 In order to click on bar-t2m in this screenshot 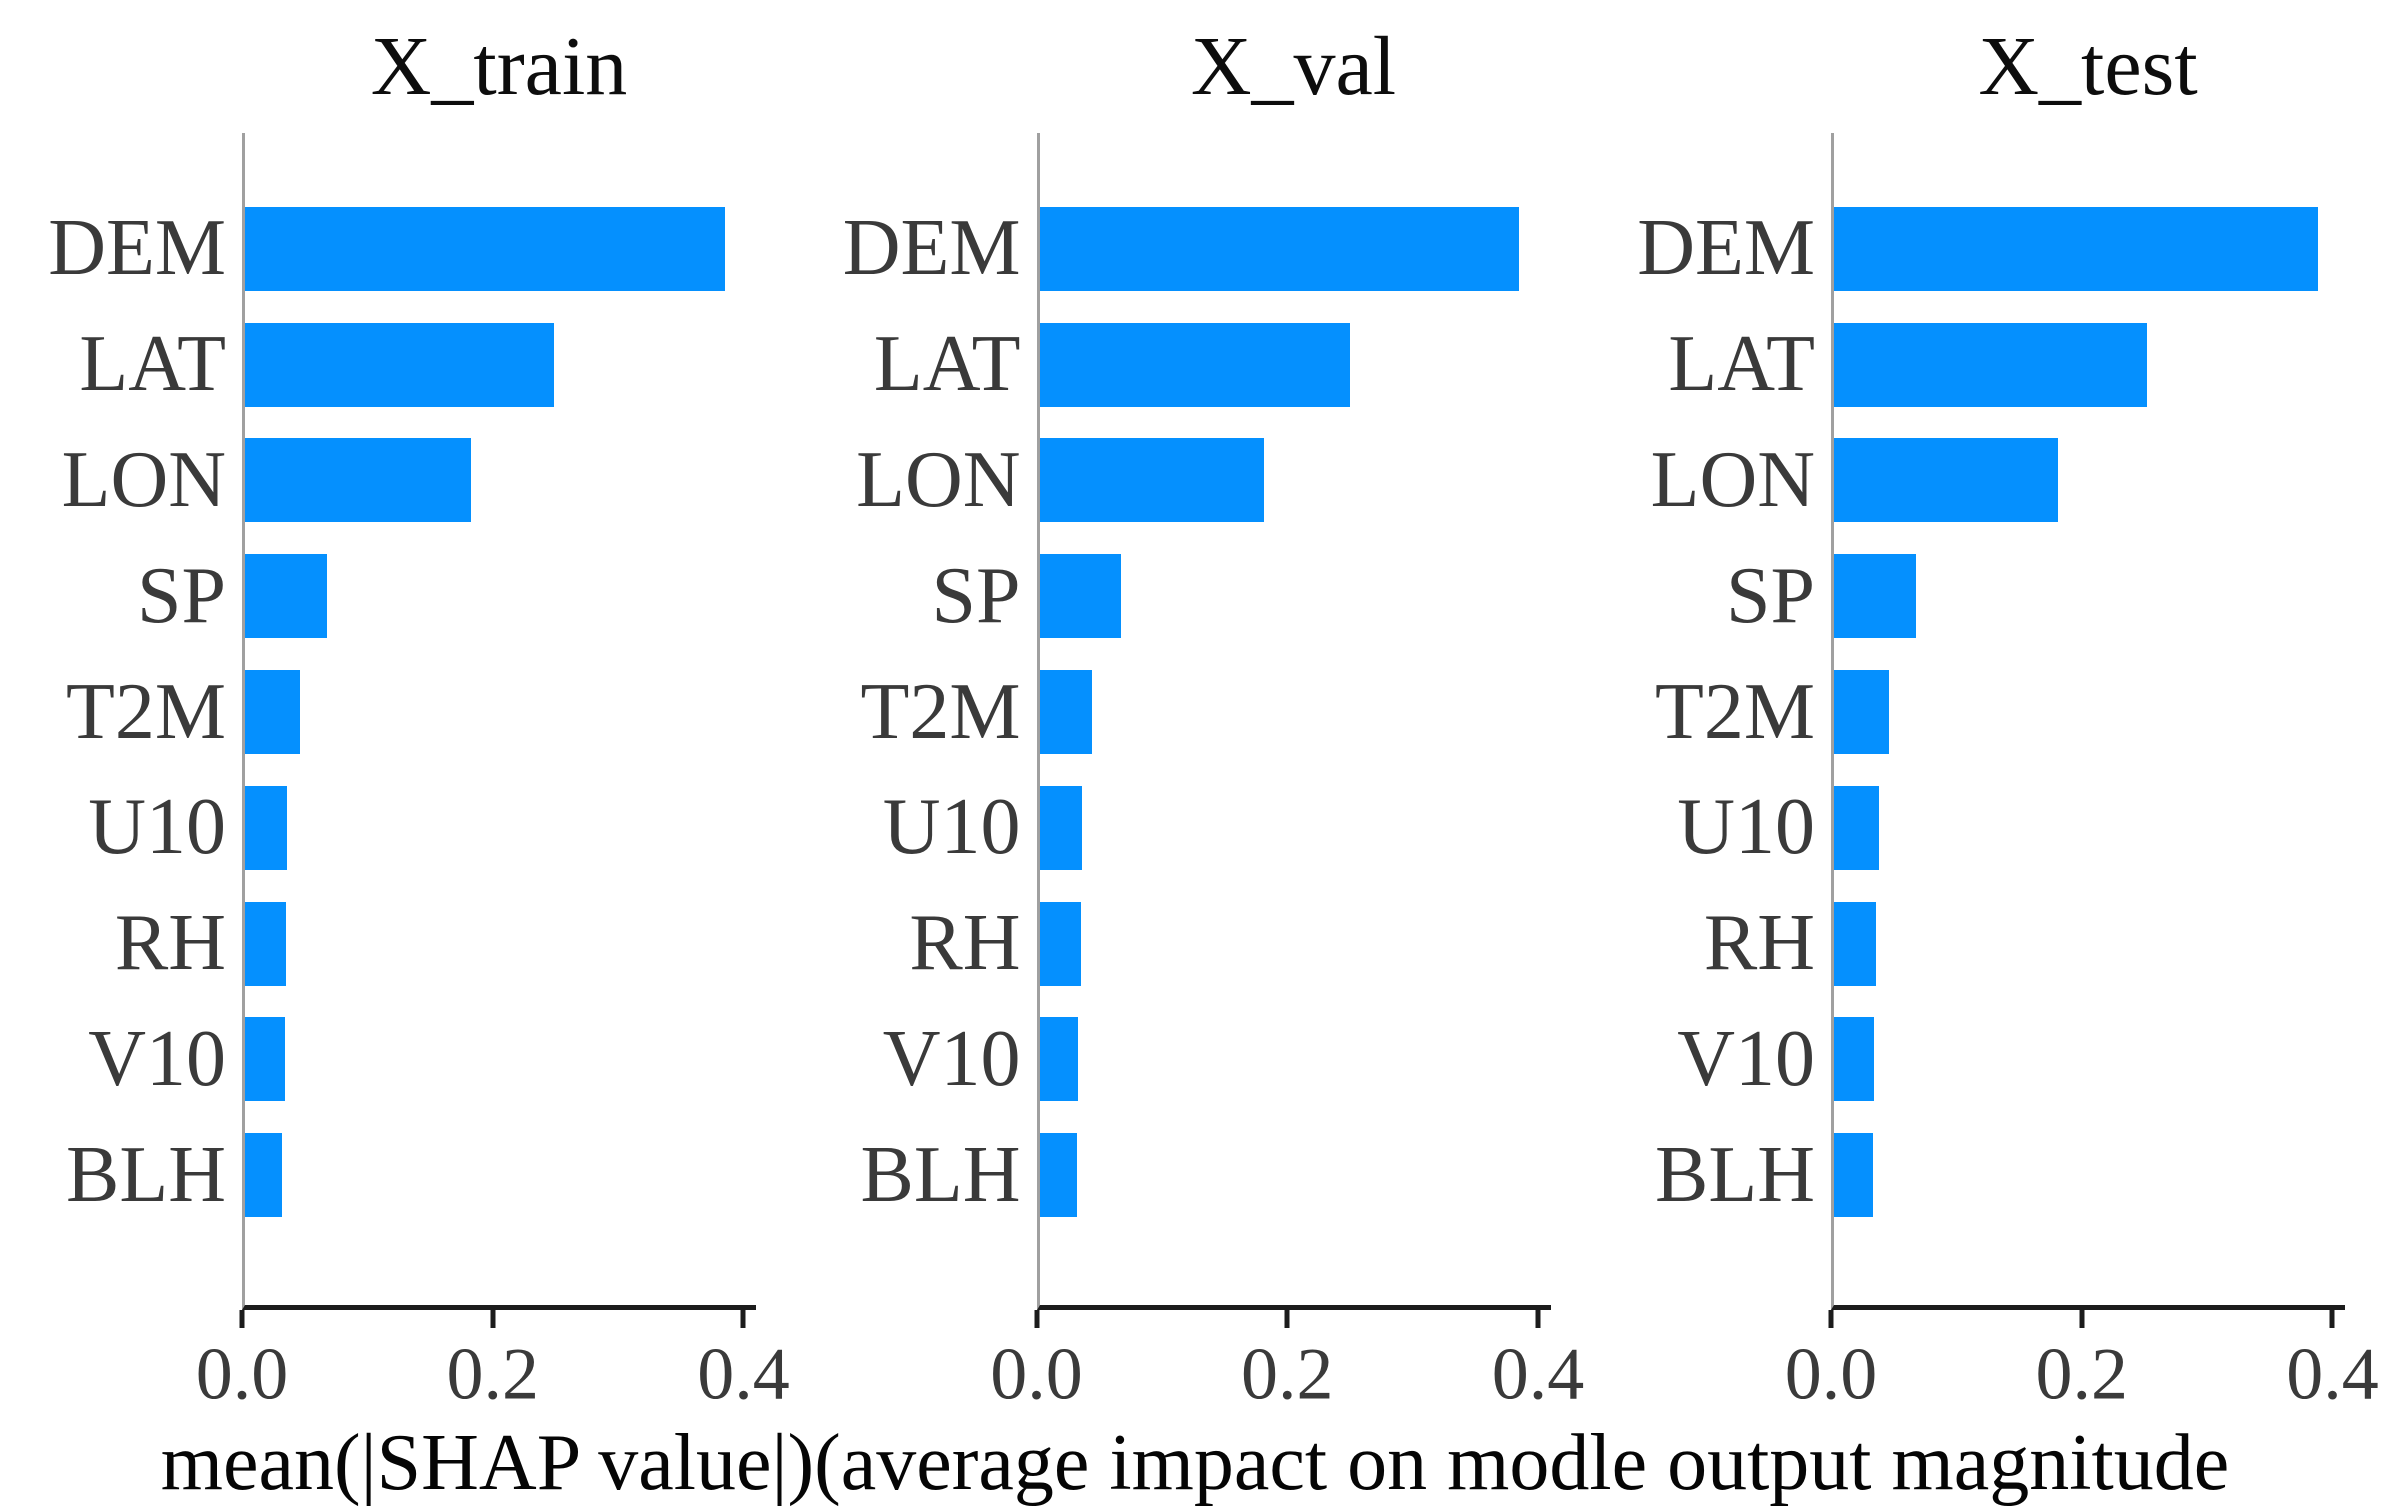, I will do `click(272, 712)`.